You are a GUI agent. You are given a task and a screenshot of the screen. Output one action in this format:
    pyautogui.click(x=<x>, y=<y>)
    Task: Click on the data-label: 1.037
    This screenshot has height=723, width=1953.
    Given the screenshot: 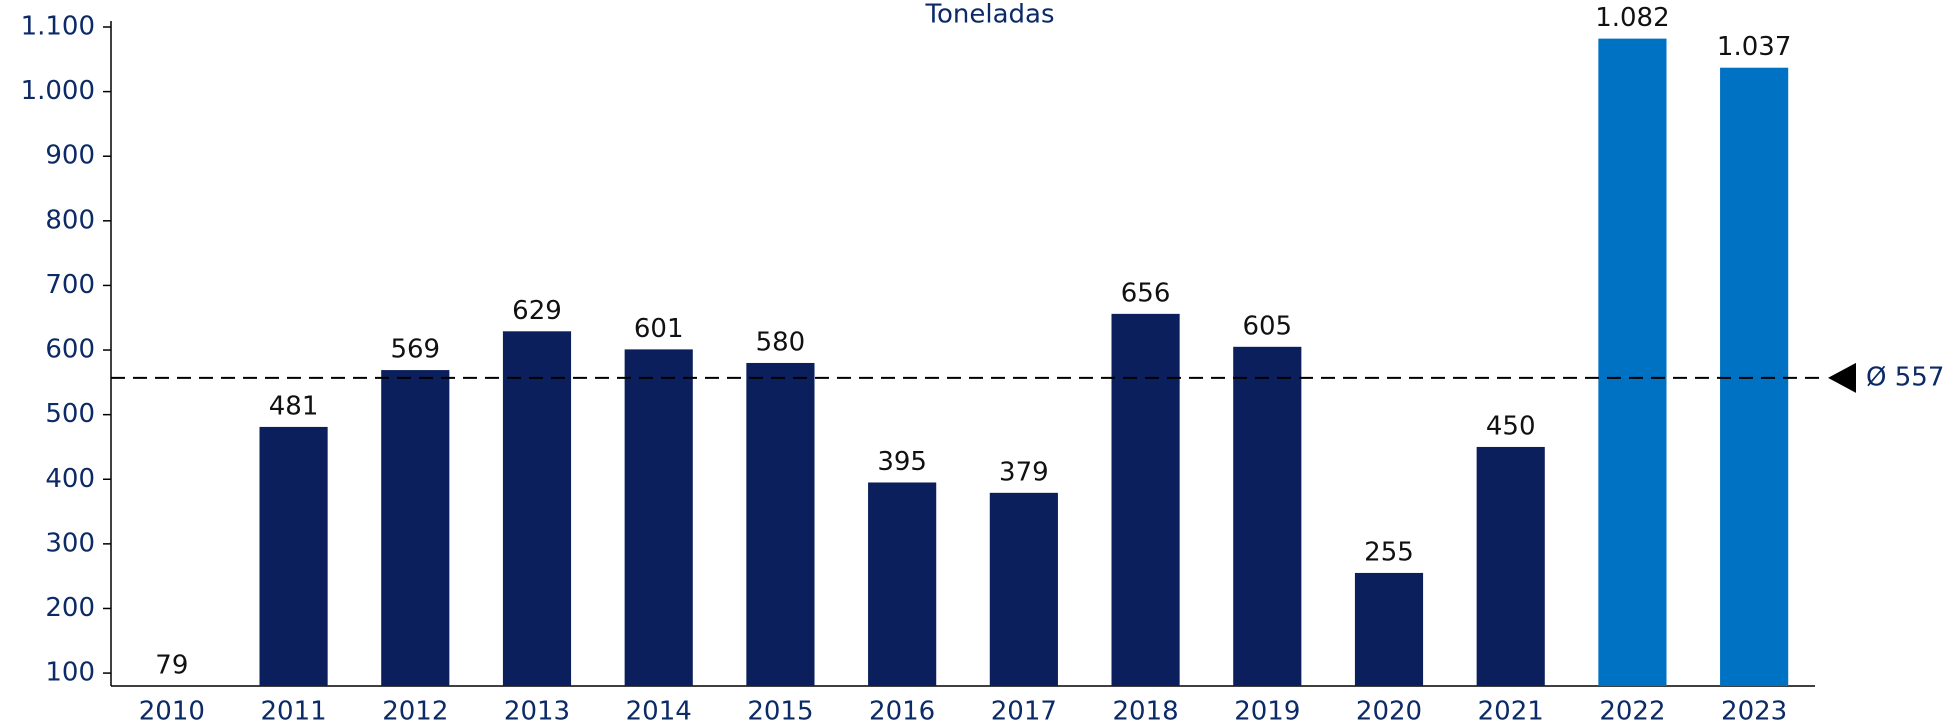 What is the action you would take?
    pyautogui.click(x=1754, y=47)
    